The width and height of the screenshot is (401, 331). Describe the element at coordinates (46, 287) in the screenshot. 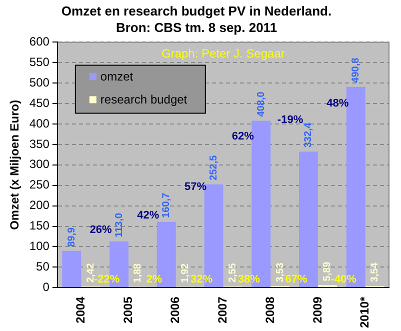

I see `y-tick-label: 0` at that location.